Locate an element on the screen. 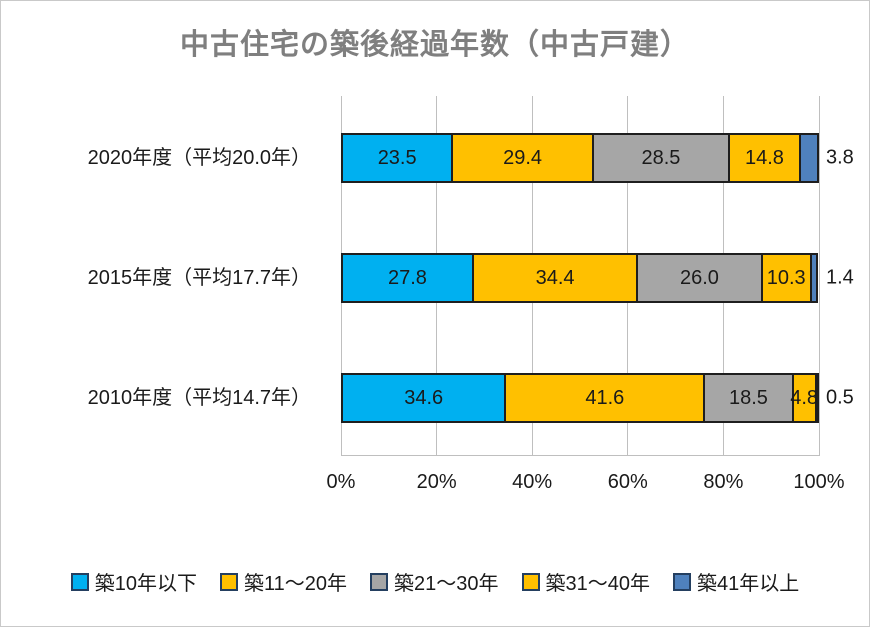  bar-segment: 26.0 is located at coordinates (700, 278).